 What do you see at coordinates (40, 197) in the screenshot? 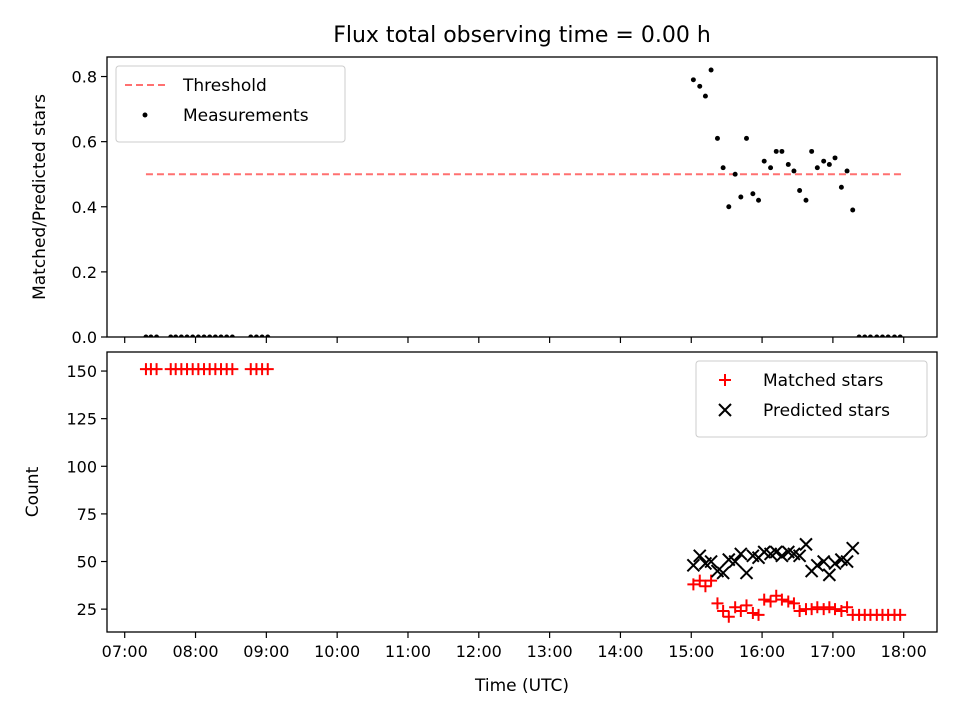
I see `top-y-axis-label: Matched/Predicted stars` at bounding box center [40, 197].